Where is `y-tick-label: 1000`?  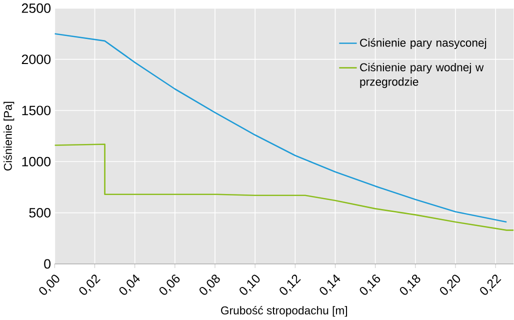
y-tick-label: 1000 is located at coordinates (36, 161).